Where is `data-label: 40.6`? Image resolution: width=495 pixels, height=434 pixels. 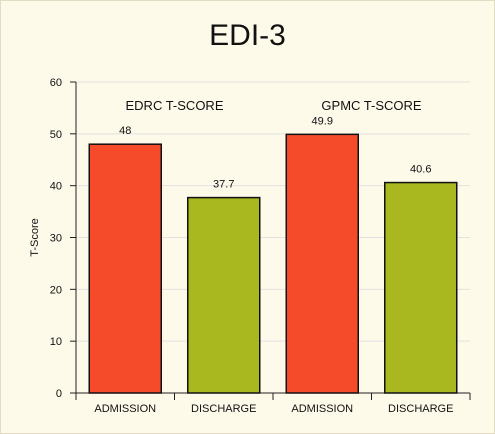 data-label: 40.6 is located at coordinates (420, 170).